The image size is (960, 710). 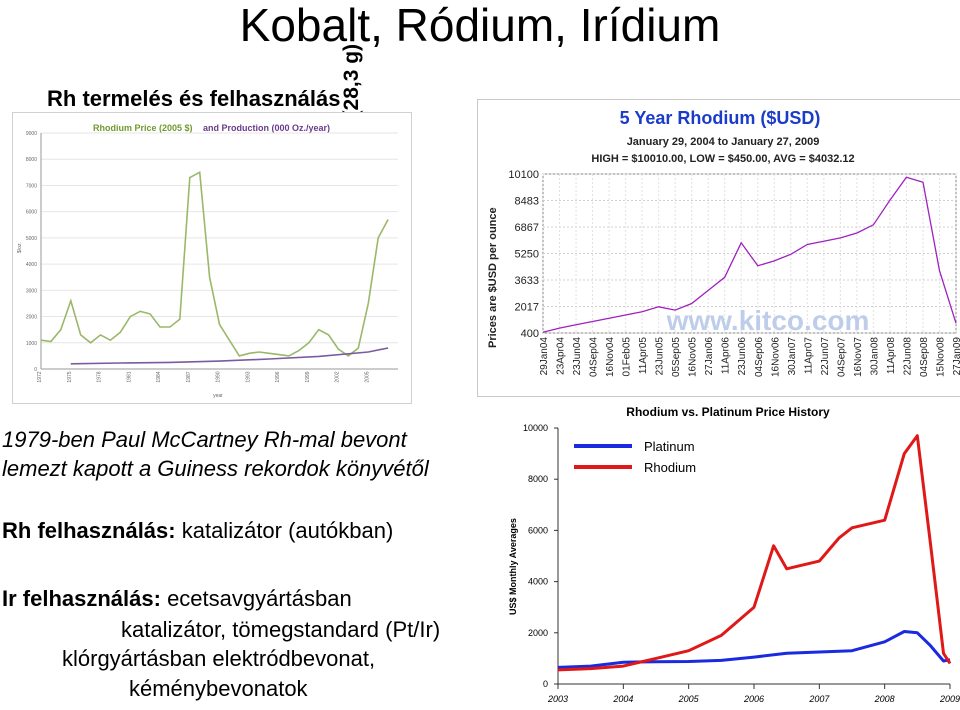 What do you see at coordinates (907, 356) in the screenshot?
I see `chart2-xtick-label: 22Jun08` at bounding box center [907, 356].